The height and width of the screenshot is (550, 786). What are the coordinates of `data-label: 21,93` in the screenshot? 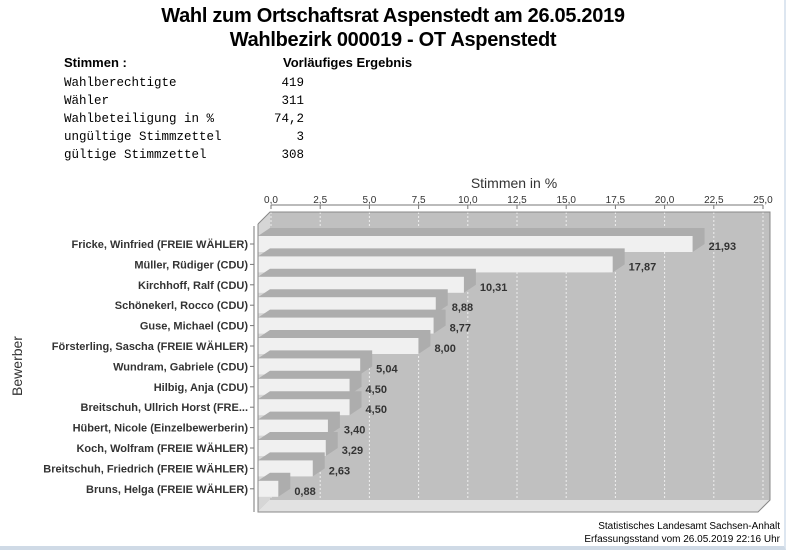 It's located at (723, 247).